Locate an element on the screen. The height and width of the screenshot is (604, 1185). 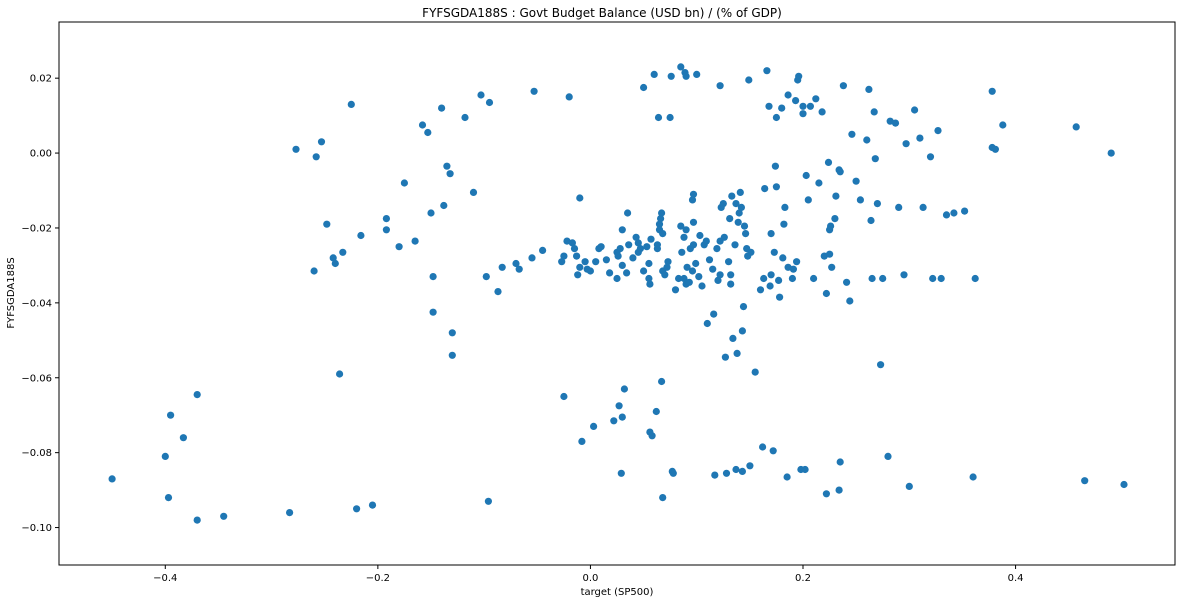
x-axis-ticks: −0.4 −0.2 0.0 0.2 0.4 is located at coordinates (588, 574).